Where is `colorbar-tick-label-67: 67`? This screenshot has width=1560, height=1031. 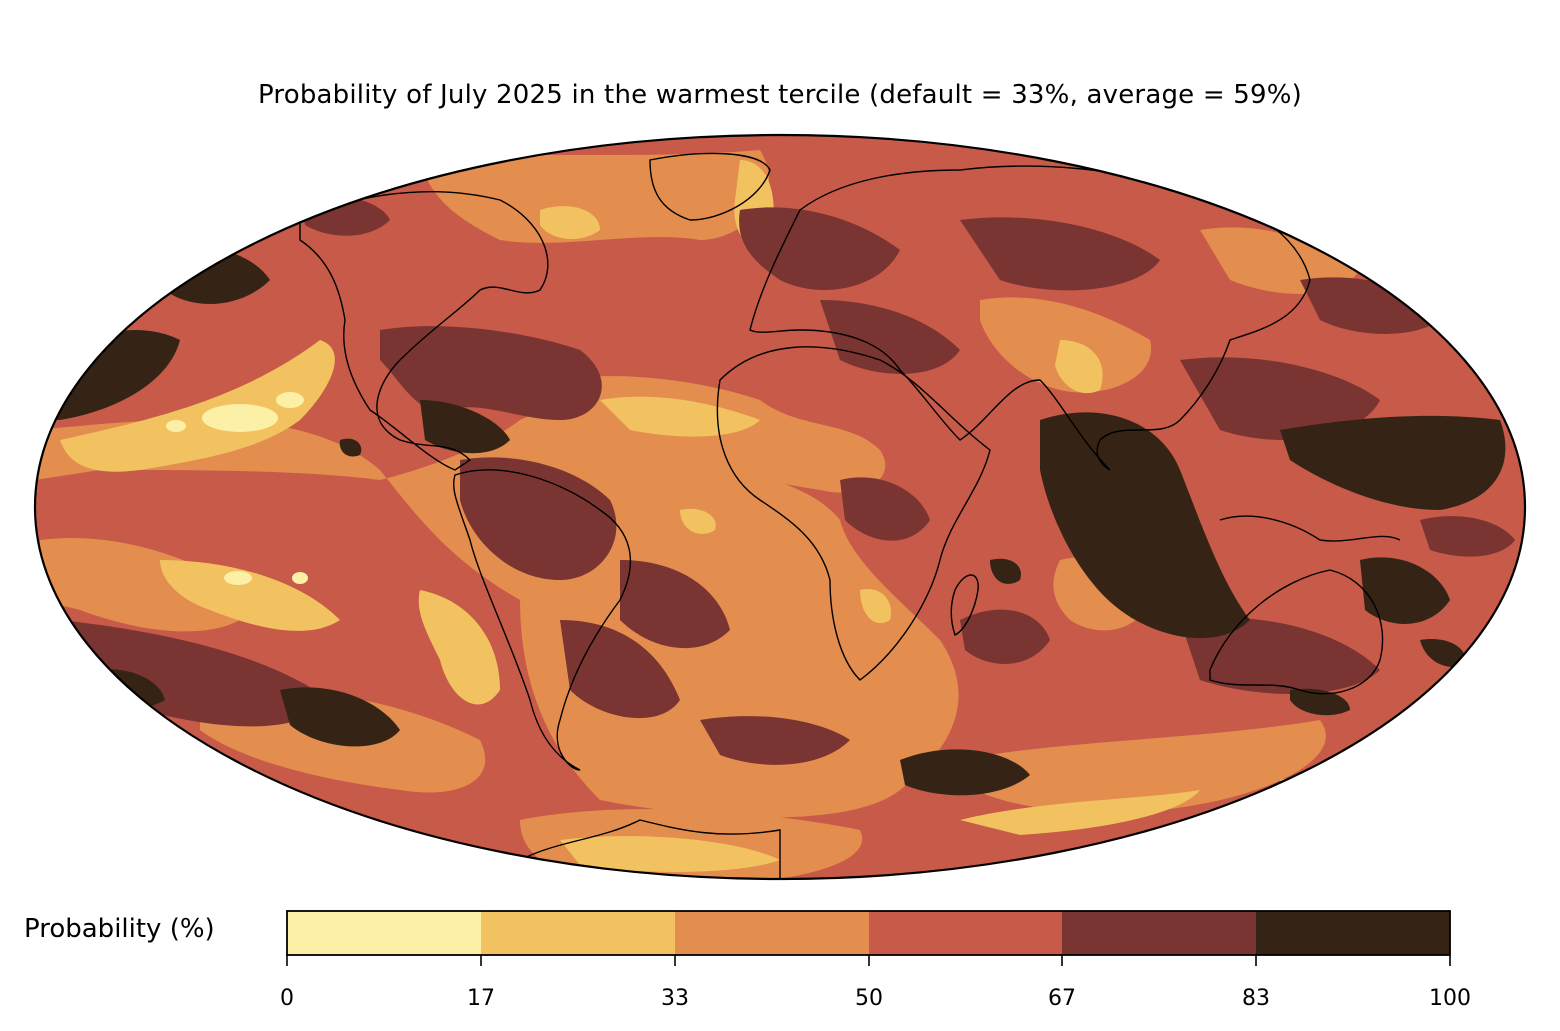
colorbar-tick-label-67: 67 is located at coordinates (1062, 998).